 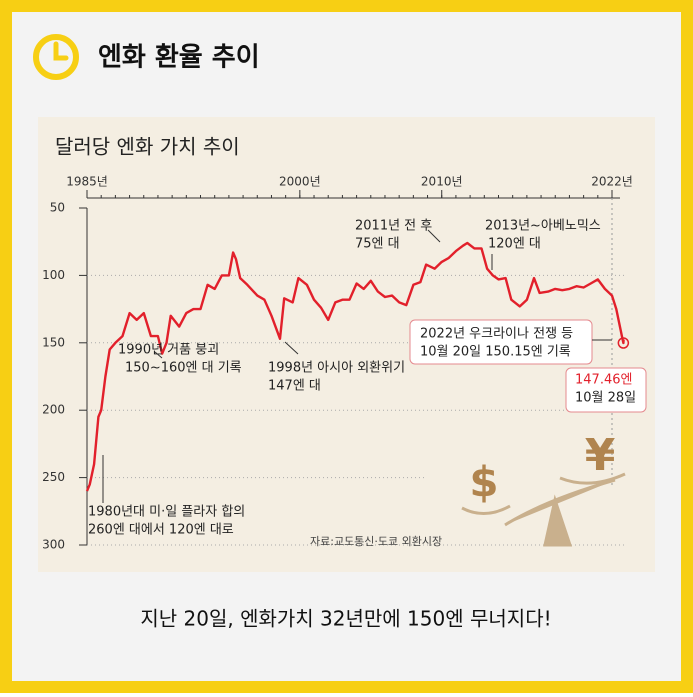 What do you see at coordinates (376, 541) in the screenshot?
I see `source: 자료:교도통신·도쿄 외환시장` at bounding box center [376, 541].